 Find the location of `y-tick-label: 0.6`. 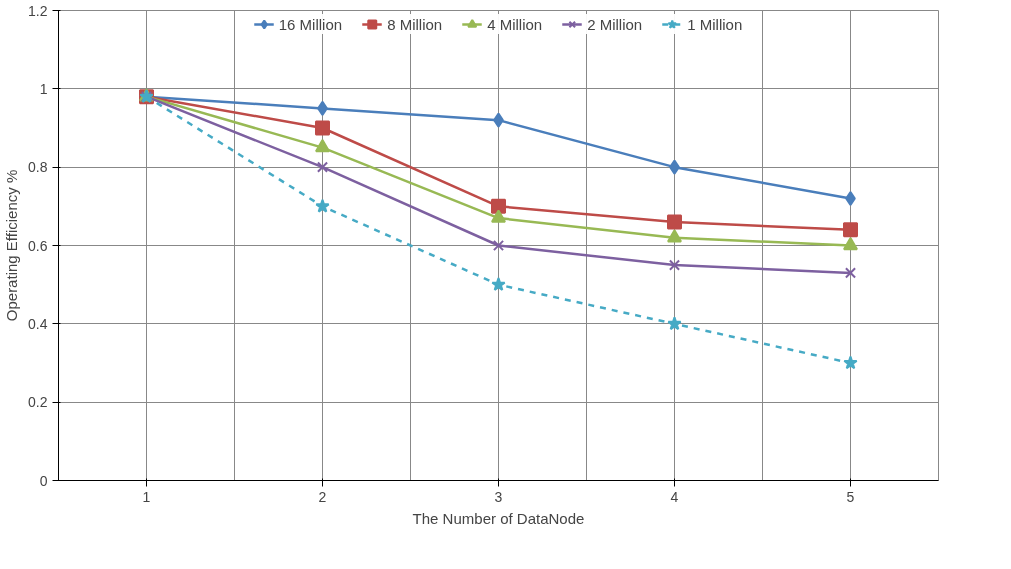

y-tick-label: 0.6 is located at coordinates (38, 245).